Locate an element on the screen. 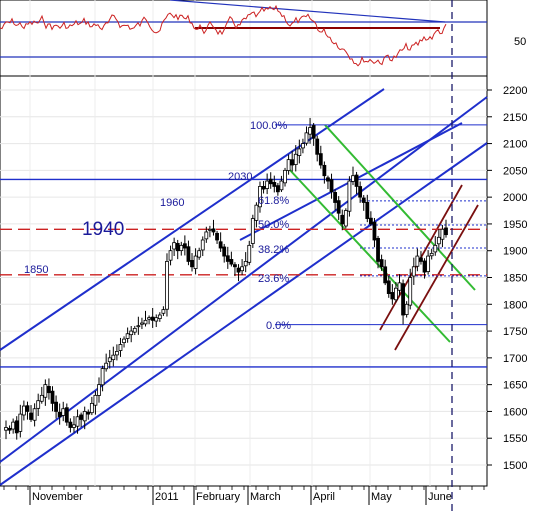 The height and width of the screenshot is (512, 535). osc-trendline is located at coordinates (307, 11).